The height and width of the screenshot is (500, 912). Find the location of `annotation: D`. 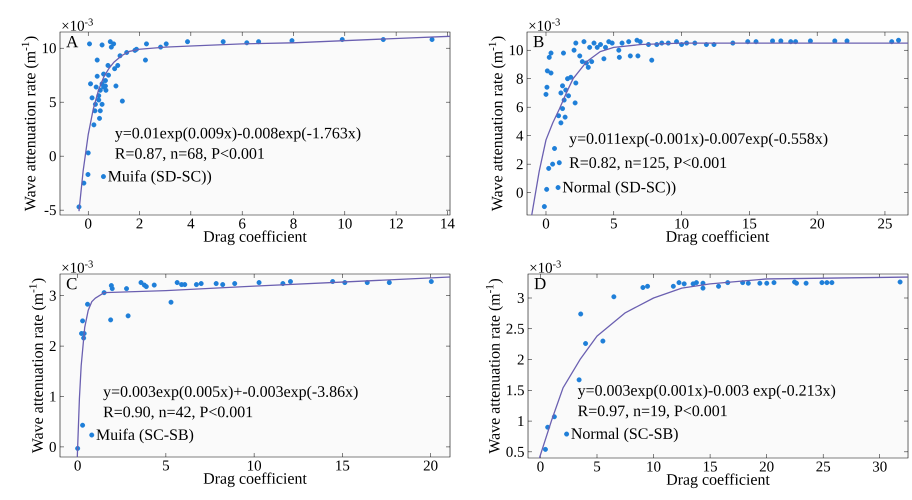

annotation: D is located at coordinates (540, 284).